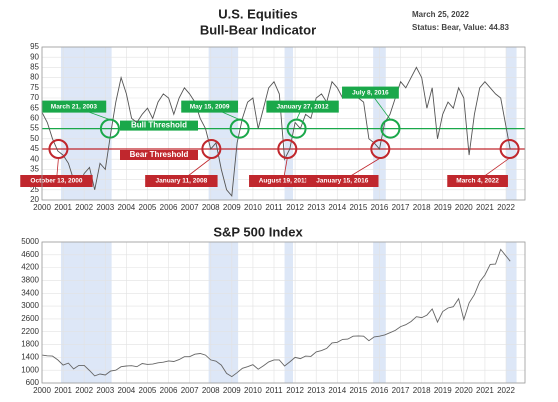 The width and height of the screenshot is (558, 402). Describe the element at coordinates (30, 356) in the screenshot. I see `y-tick-label: 1400` at that location.